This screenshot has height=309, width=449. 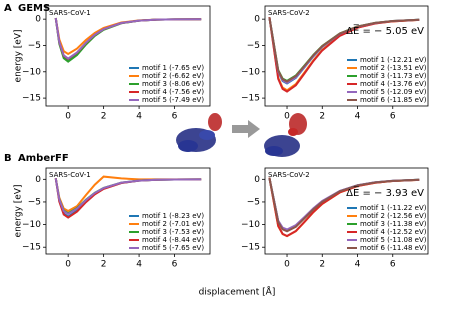 What do you see at coordinates (393, 224) in the screenshot?
I see `legend-label: motif 3 (-11.38 eV)` at bounding box center [393, 224].